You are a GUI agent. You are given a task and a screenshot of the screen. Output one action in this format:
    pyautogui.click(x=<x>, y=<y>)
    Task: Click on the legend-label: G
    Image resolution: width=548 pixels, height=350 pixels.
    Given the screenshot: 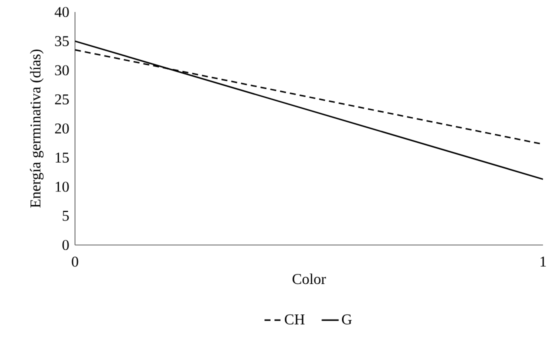 What is the action you would take?
    pyautogui.click(x=347, y=319)
    